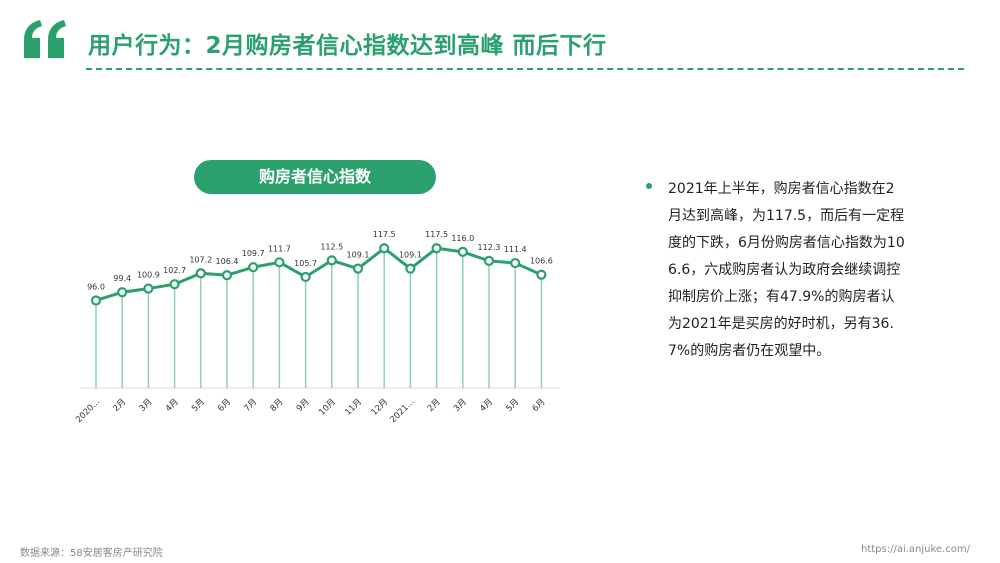 The height and width of the screenshot is (563, 1000). What do you see at coordinates (227, 261) in the screenshot?
I see `data-label: 106.4` at bounding box center [227, 261].